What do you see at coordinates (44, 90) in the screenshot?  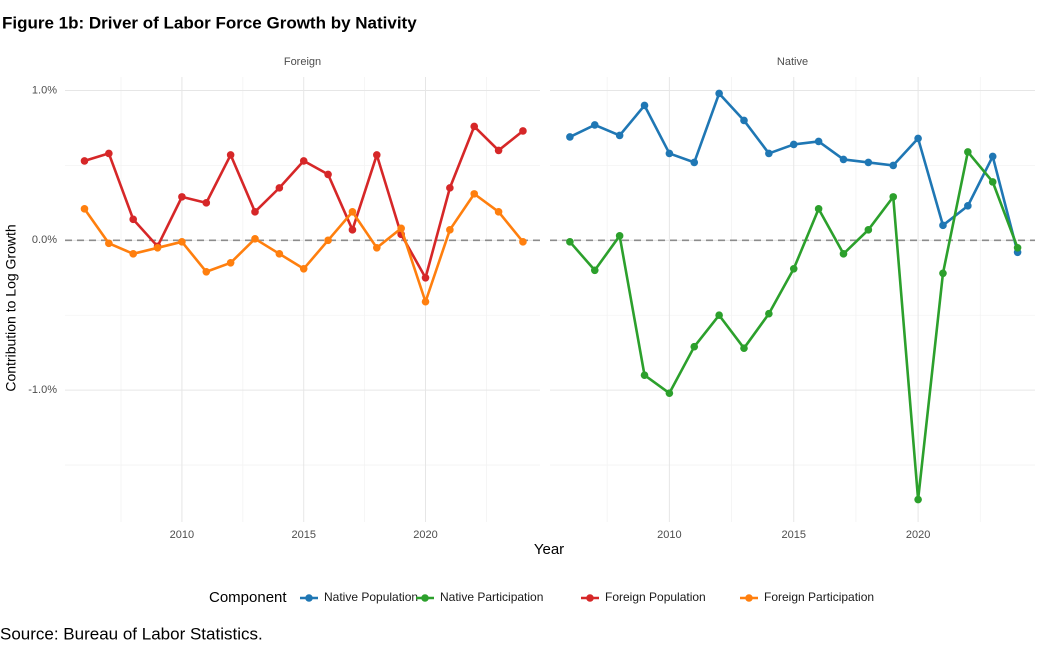 I see `y-tick-label: 1.0%` at bounding box center [44, 90].